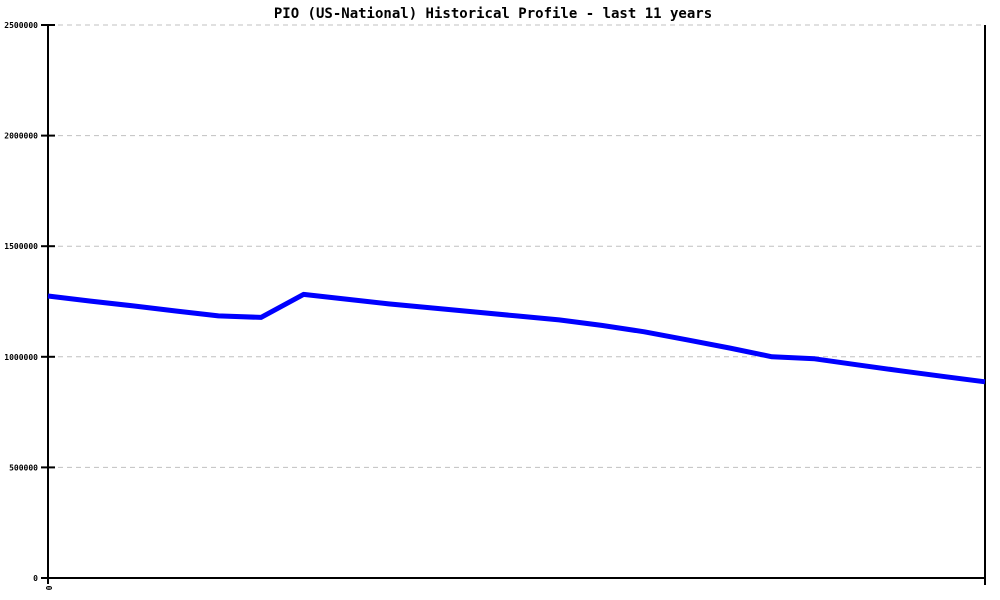 This screenshot has height=600, width=1000. Describe the element at coordinates (49, 587) in the screenshot. I see `x-tick-label: 0` at that location.